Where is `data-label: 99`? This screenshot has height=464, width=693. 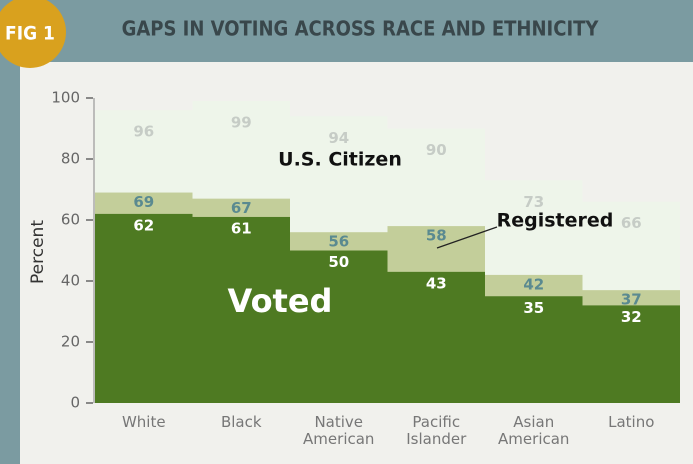
data-label: 99 is located at coordinates (241, 123).